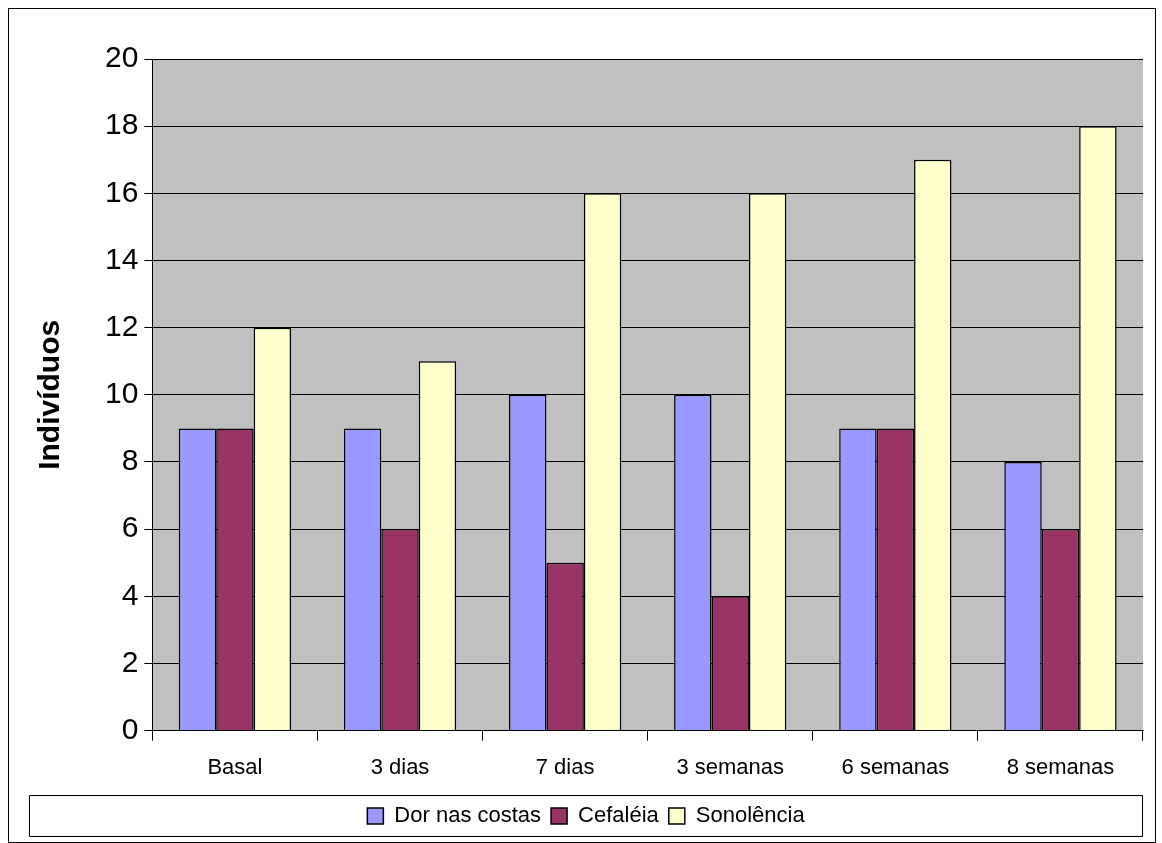 The height and width of the screenshot is (843, 1162). Describe the element at coordinates (121, 124) in the screenshot. I see `y-tick-label: 18` at that location.